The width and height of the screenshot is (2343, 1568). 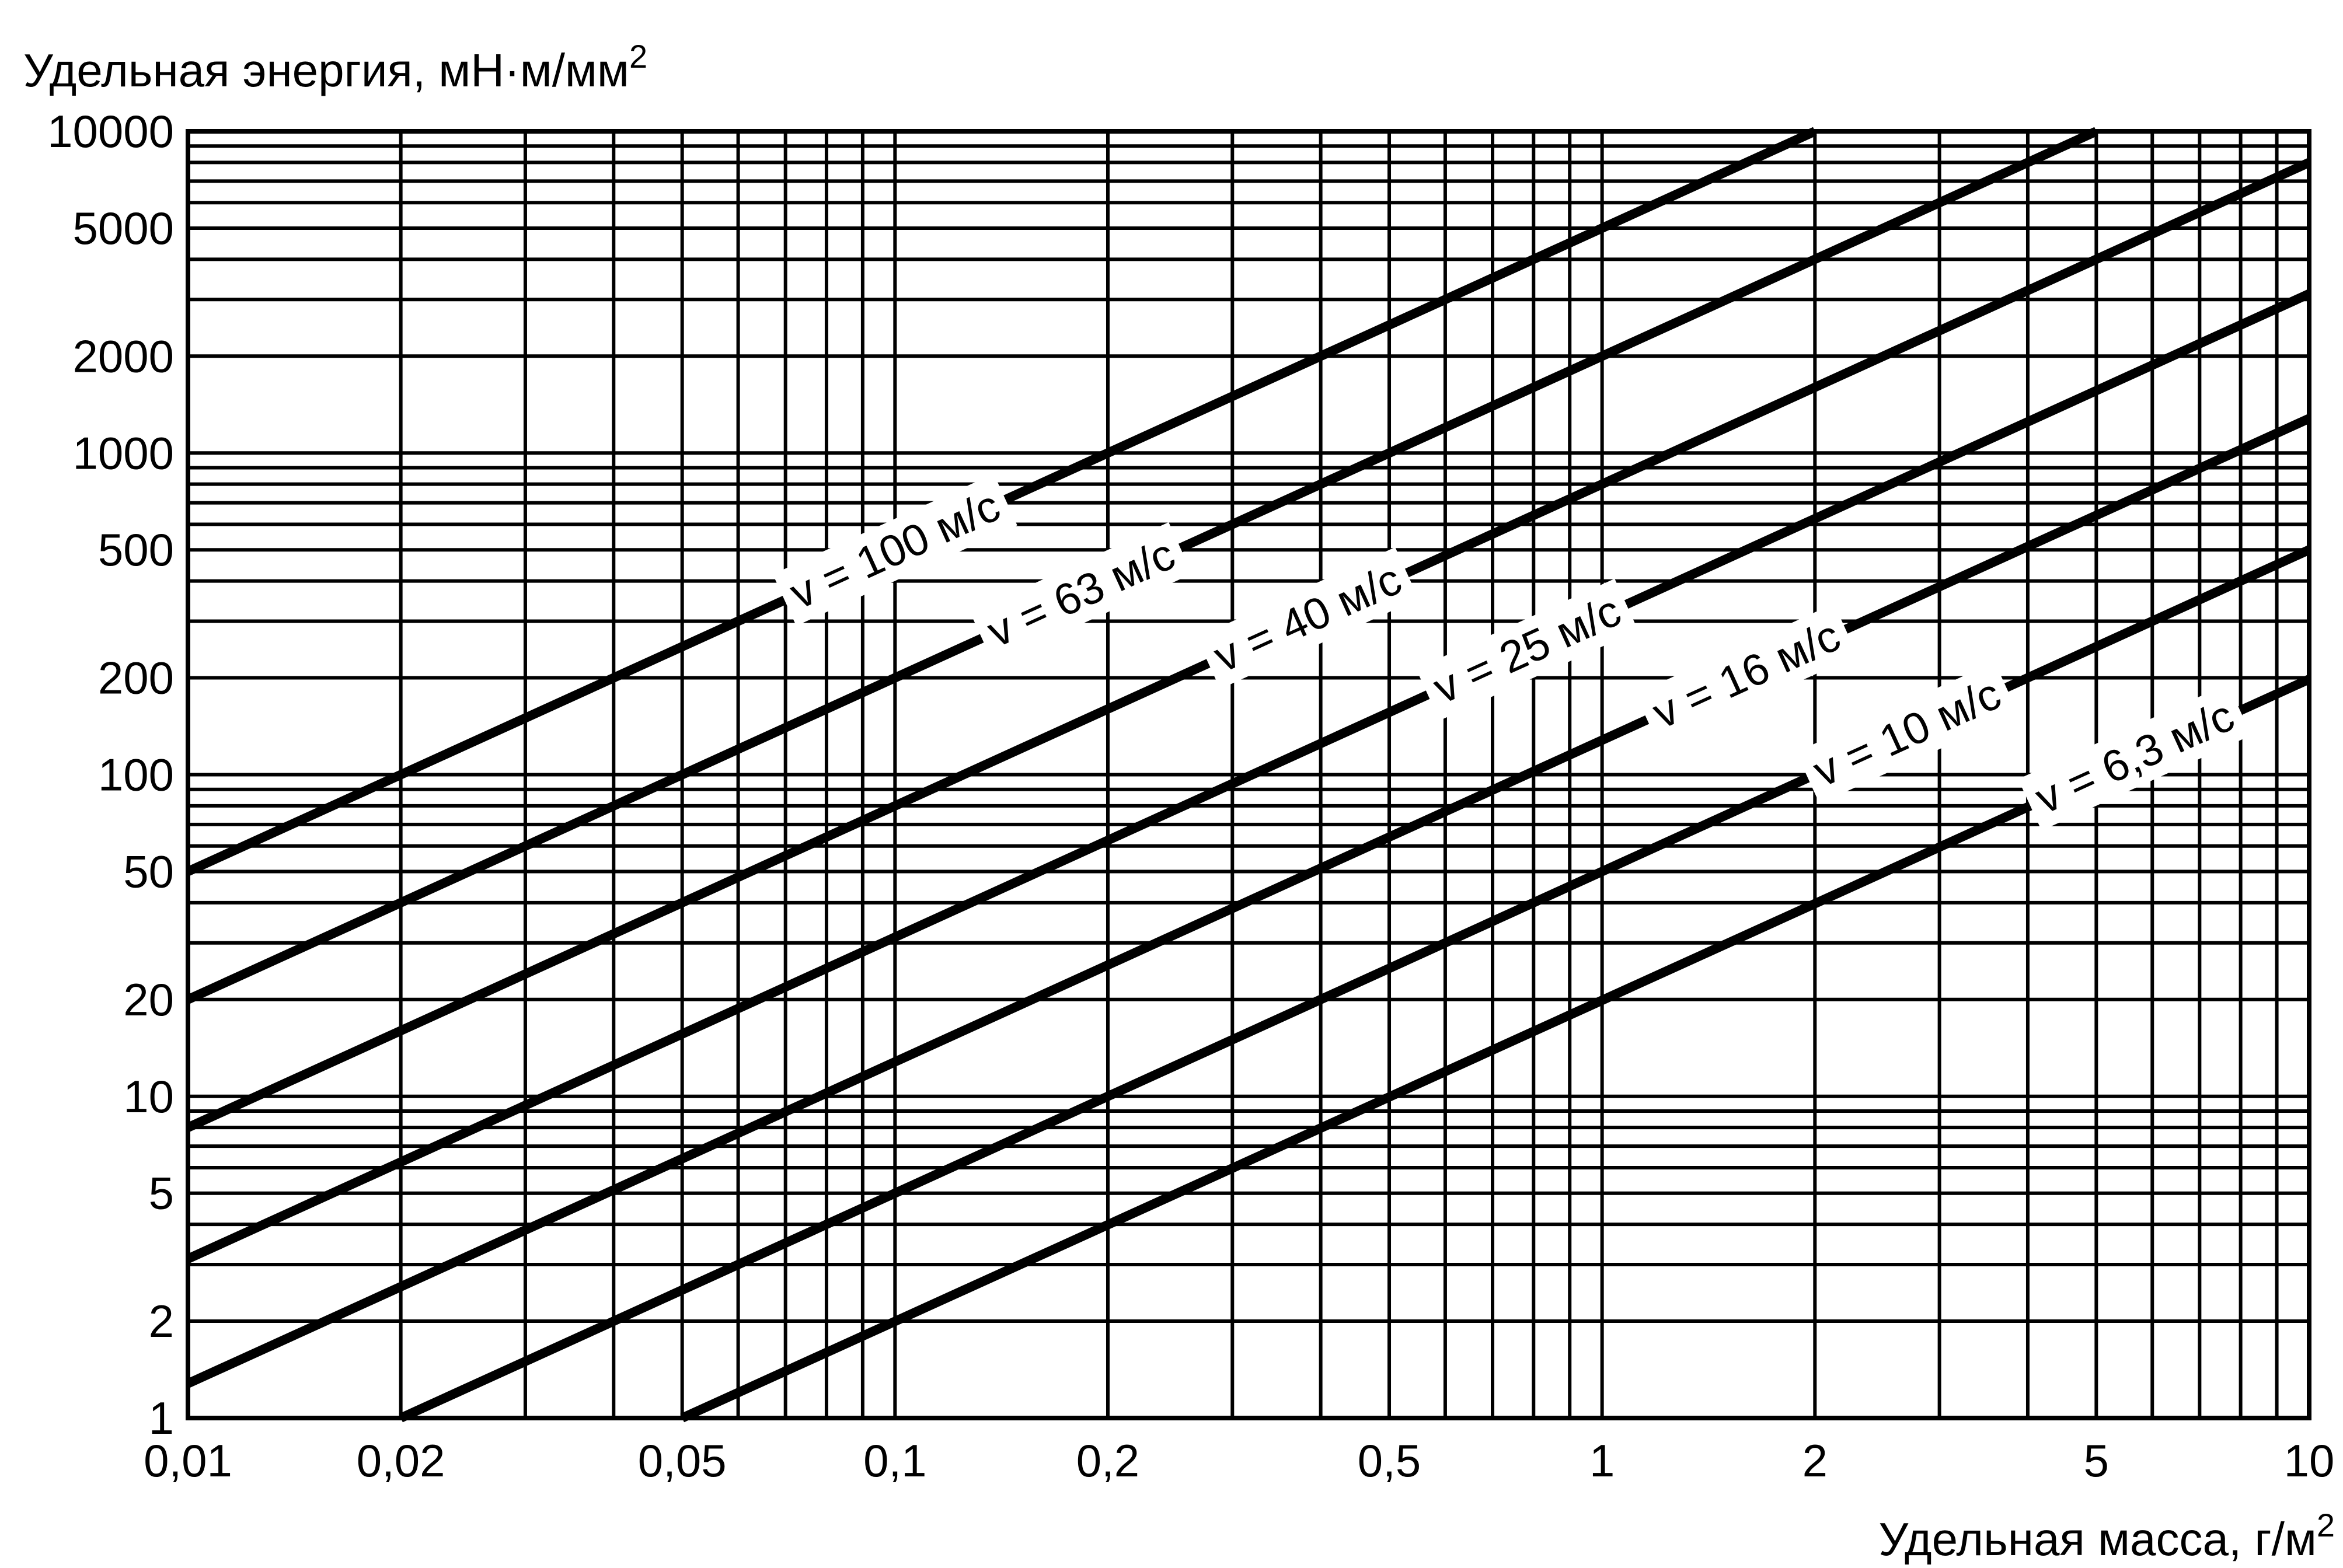 I want to click on series-label: v = 40 м/с, so click(x=1308, y=618).